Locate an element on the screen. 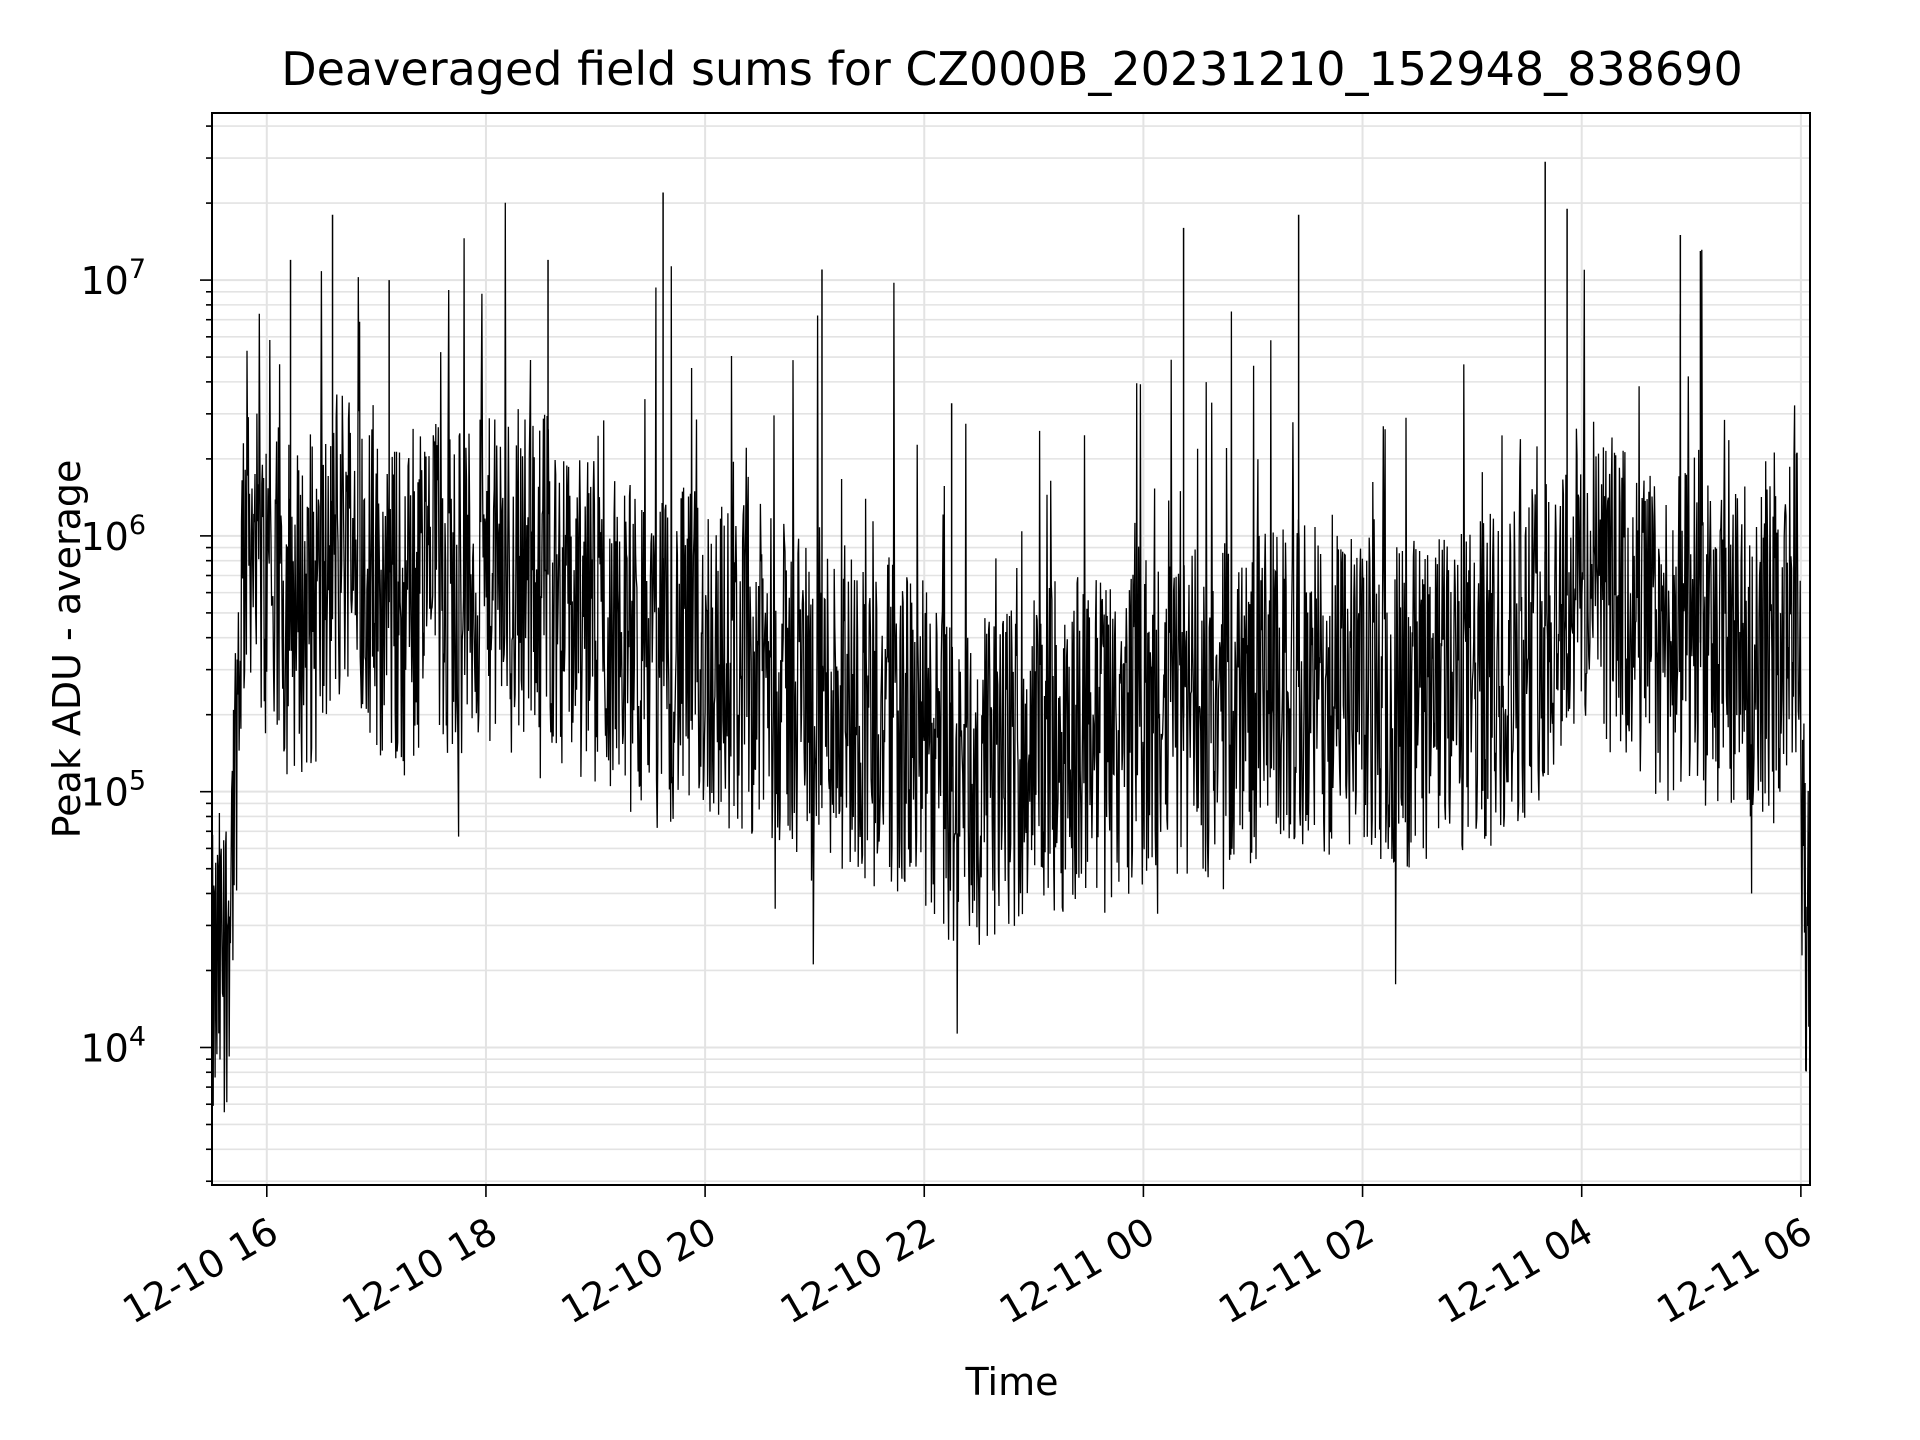  y-tick-label-exponent: 6 is located at coordinates (137, 525).